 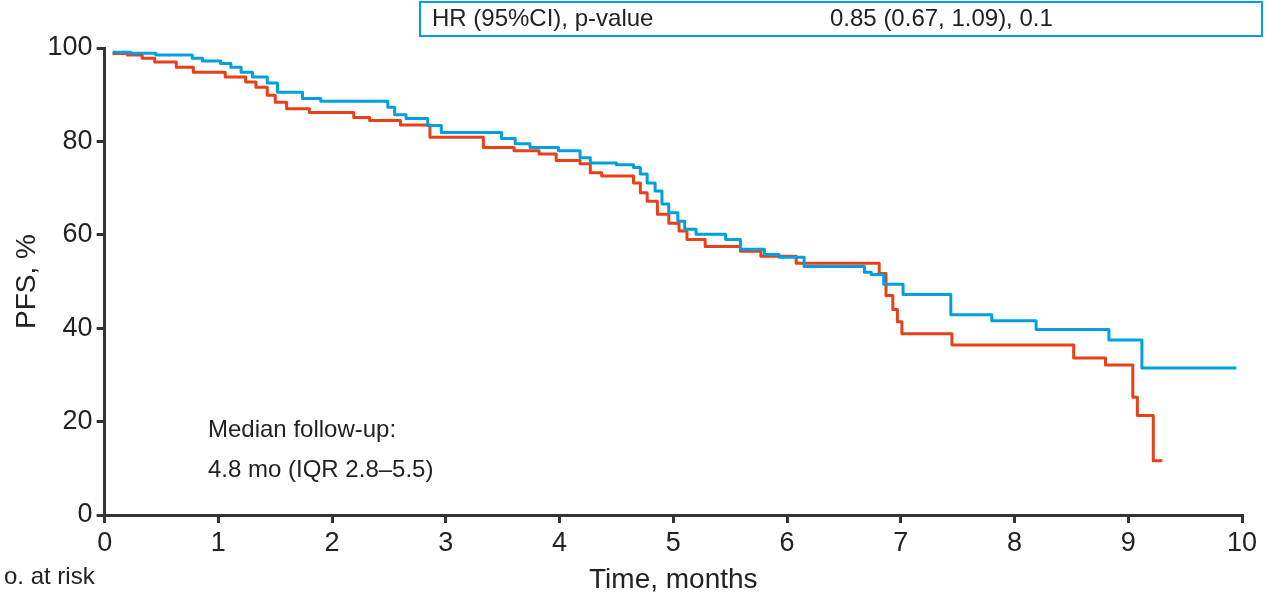 I want to click on text: HR (95%CI), p-value, so click(x=543, y=17).